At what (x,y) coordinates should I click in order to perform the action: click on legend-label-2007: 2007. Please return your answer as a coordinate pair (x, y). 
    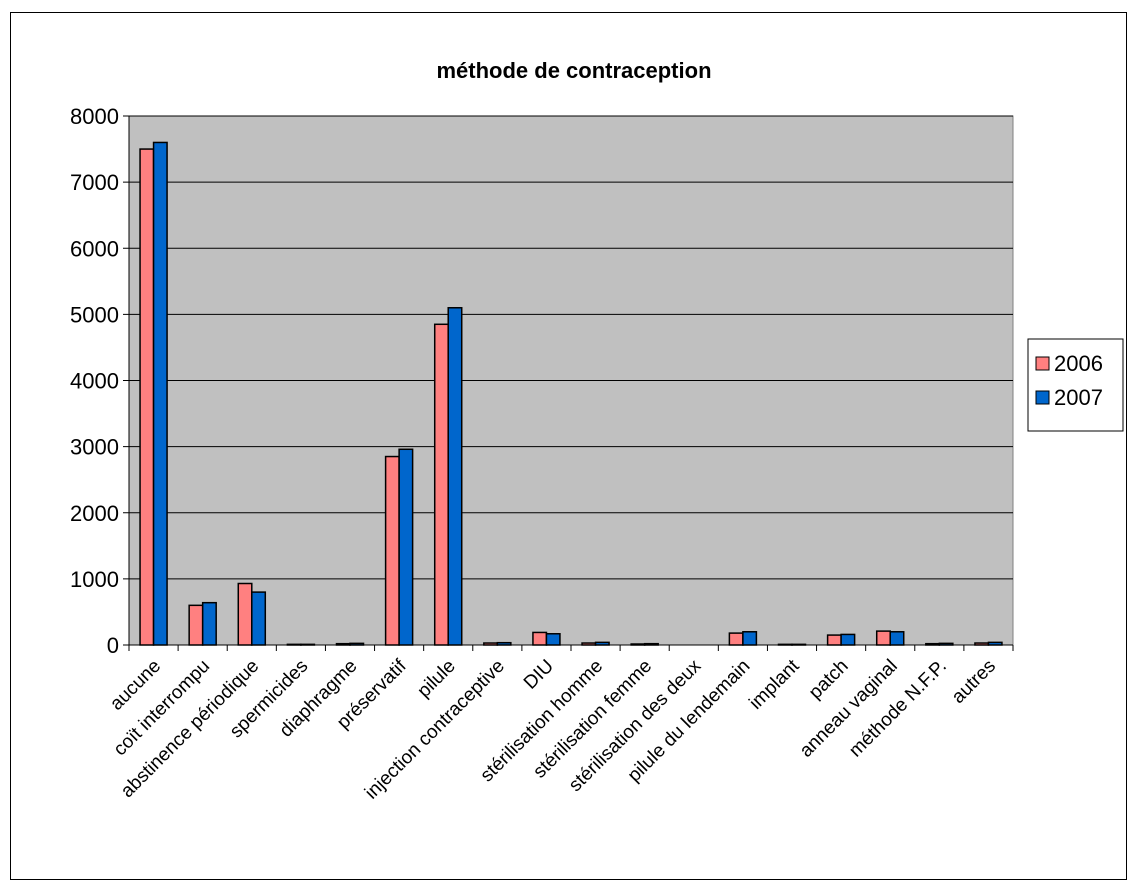
    Looking at the image, I should click on (1078, 397).